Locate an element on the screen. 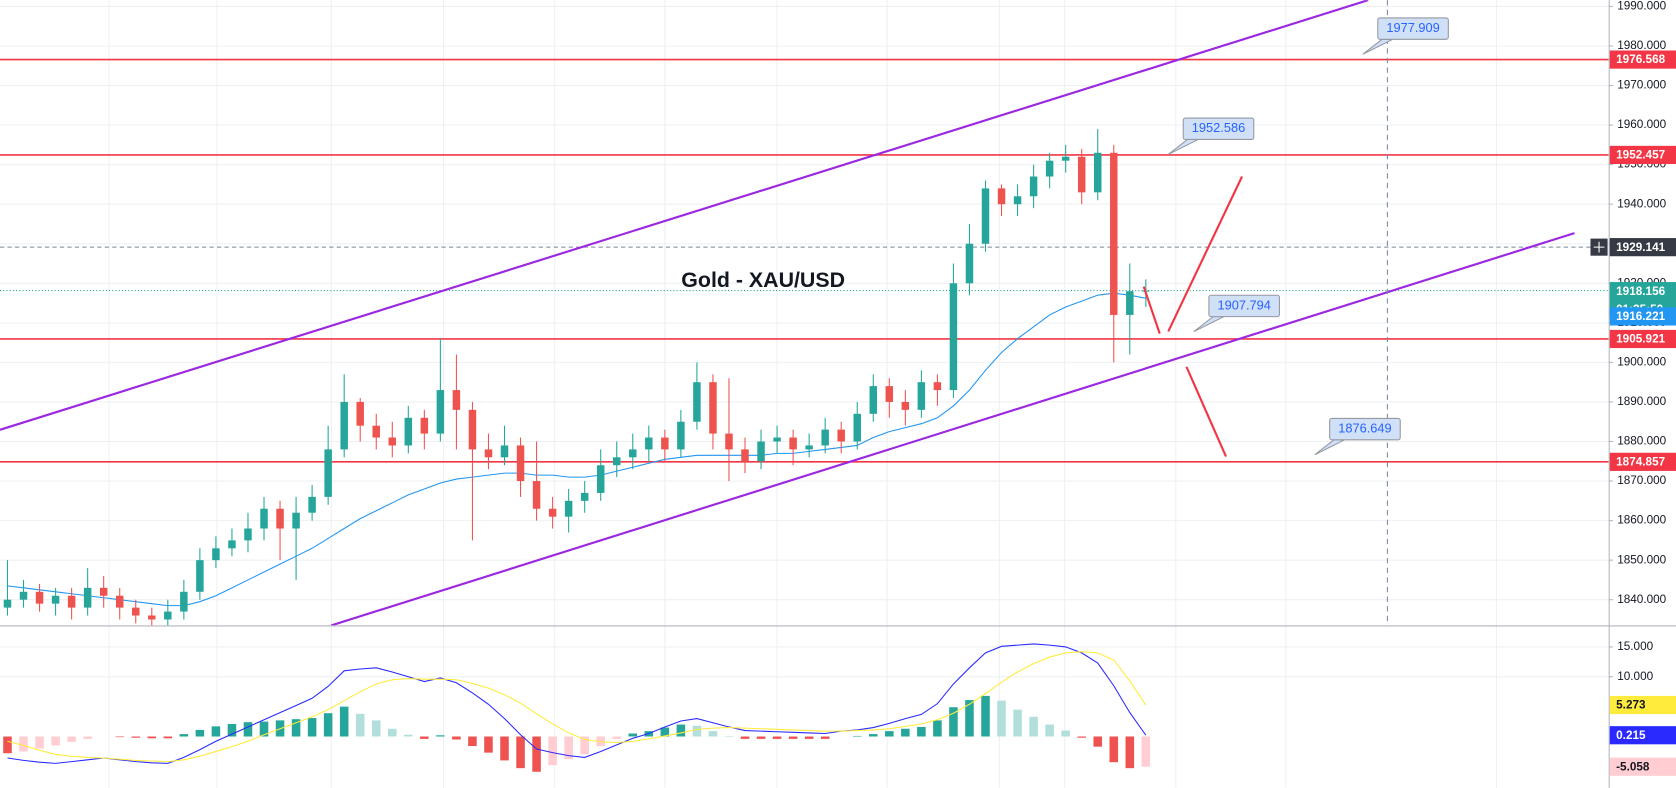 The height and width of the screenshot is (788, 1676). histogram-label: -5.058 is located at coordinates (1633, 766).